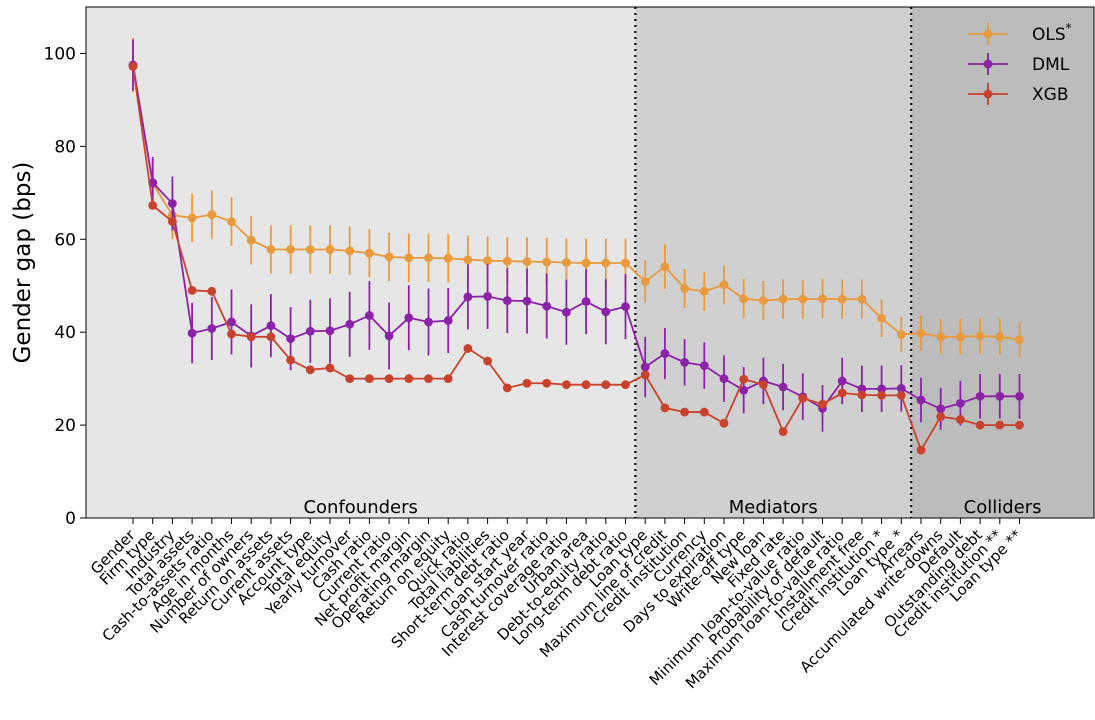 The image size is (1095, 720). I want to click on y-axis: 0 20 40 60 80 100, so click(65, 286).